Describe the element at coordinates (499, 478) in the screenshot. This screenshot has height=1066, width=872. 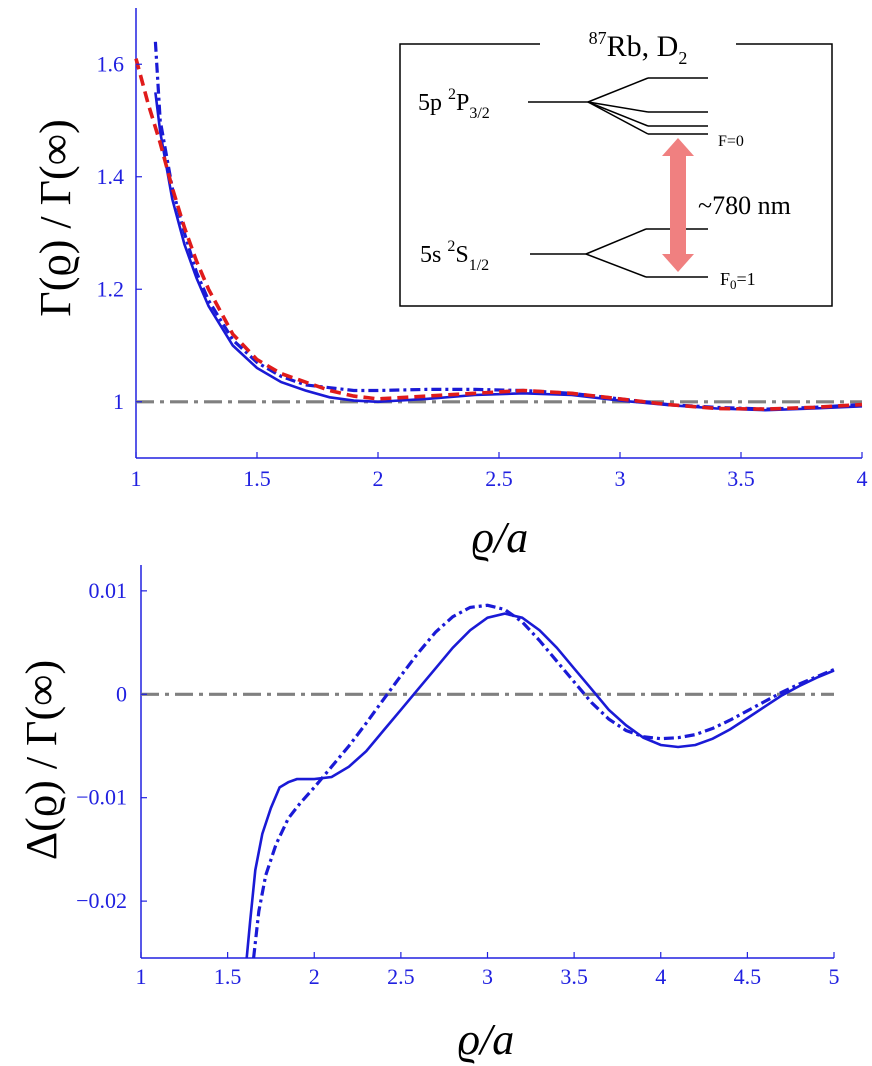
I see `top-xtick-label: 2.5` at that location.